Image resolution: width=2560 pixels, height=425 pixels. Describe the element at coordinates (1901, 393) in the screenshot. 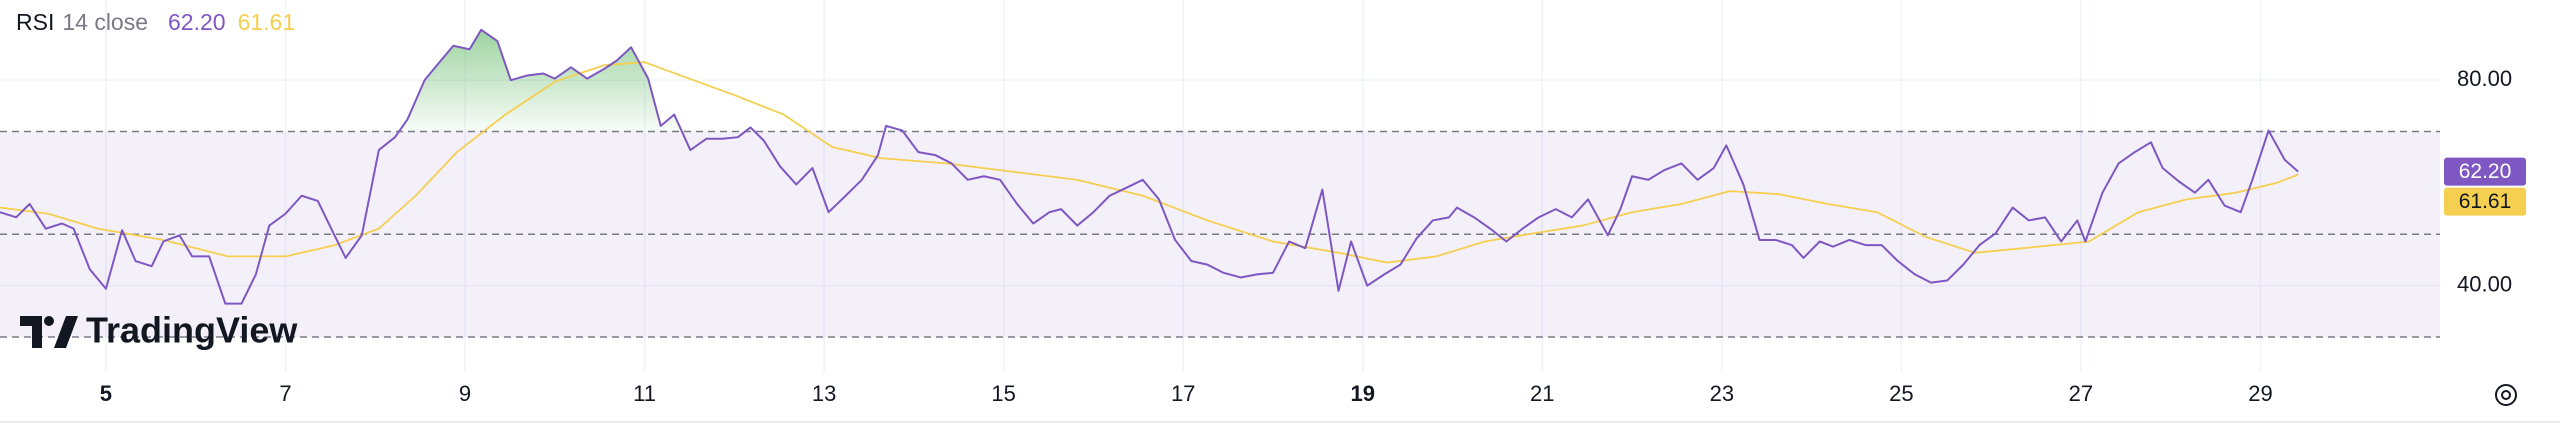

I see `x-tick-label: 25` at that location.